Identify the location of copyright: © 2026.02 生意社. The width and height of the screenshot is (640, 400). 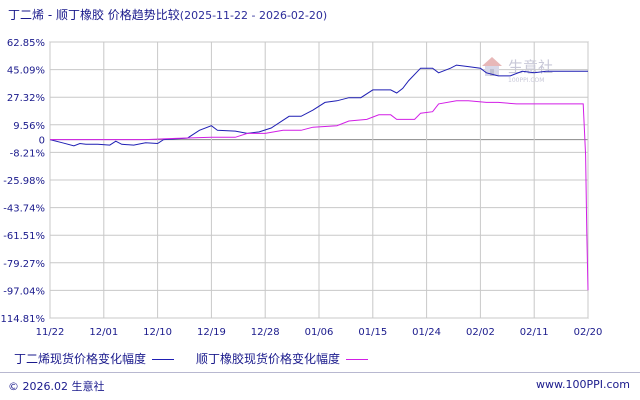
(56, 386).